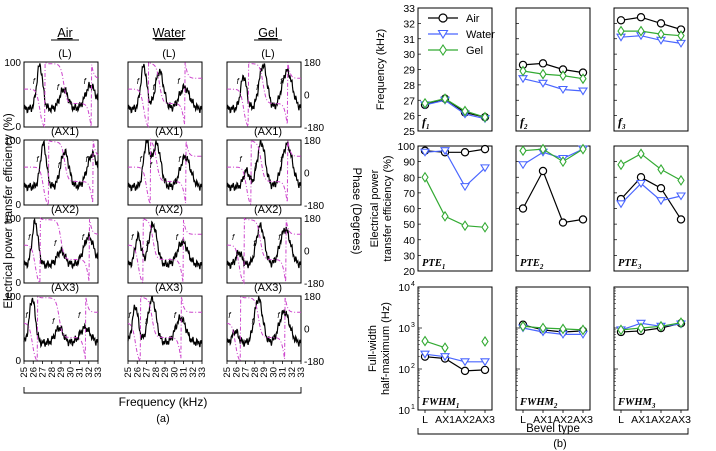 The image size is (716, 451). I want to click on x-tick-label: 32, so click(193, 372).